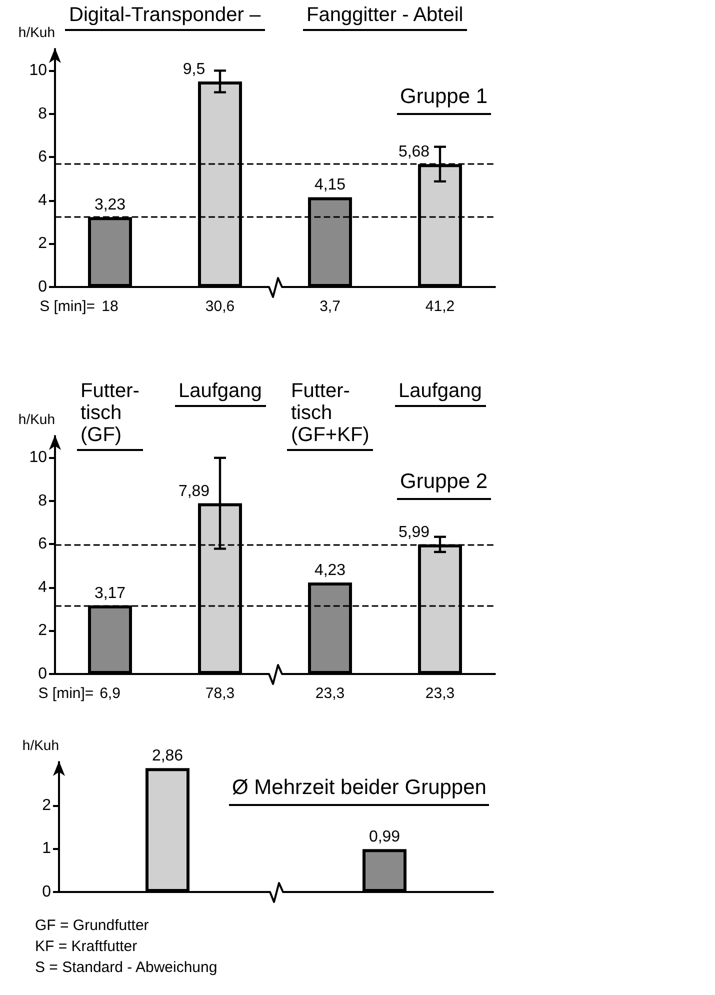  What do you see at coordinates (110, 693) in the screenshot?
I see `x-tick-label: 6,9` at bounding box center [110, 693].